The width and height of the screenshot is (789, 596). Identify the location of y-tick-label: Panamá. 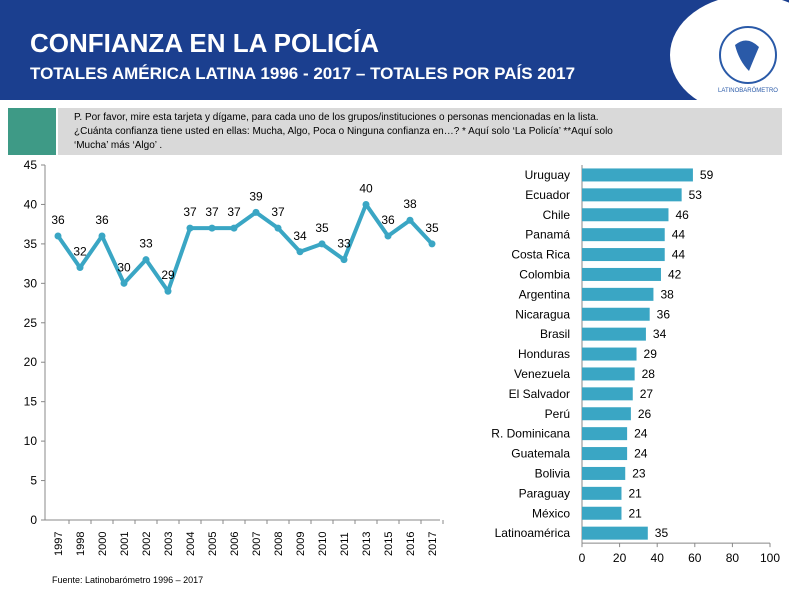
(547, 235).